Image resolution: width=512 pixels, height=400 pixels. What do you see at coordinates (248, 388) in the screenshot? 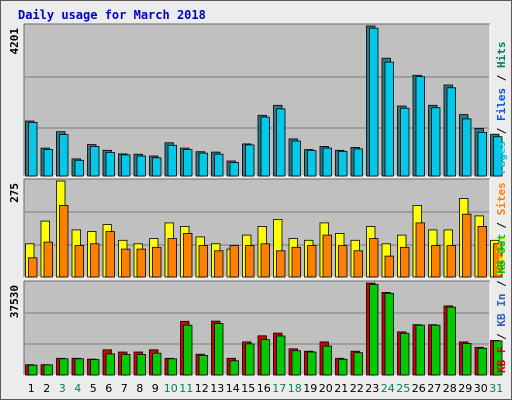
I see `x-tick-label-15: 15` at bounding box center [248, 388].